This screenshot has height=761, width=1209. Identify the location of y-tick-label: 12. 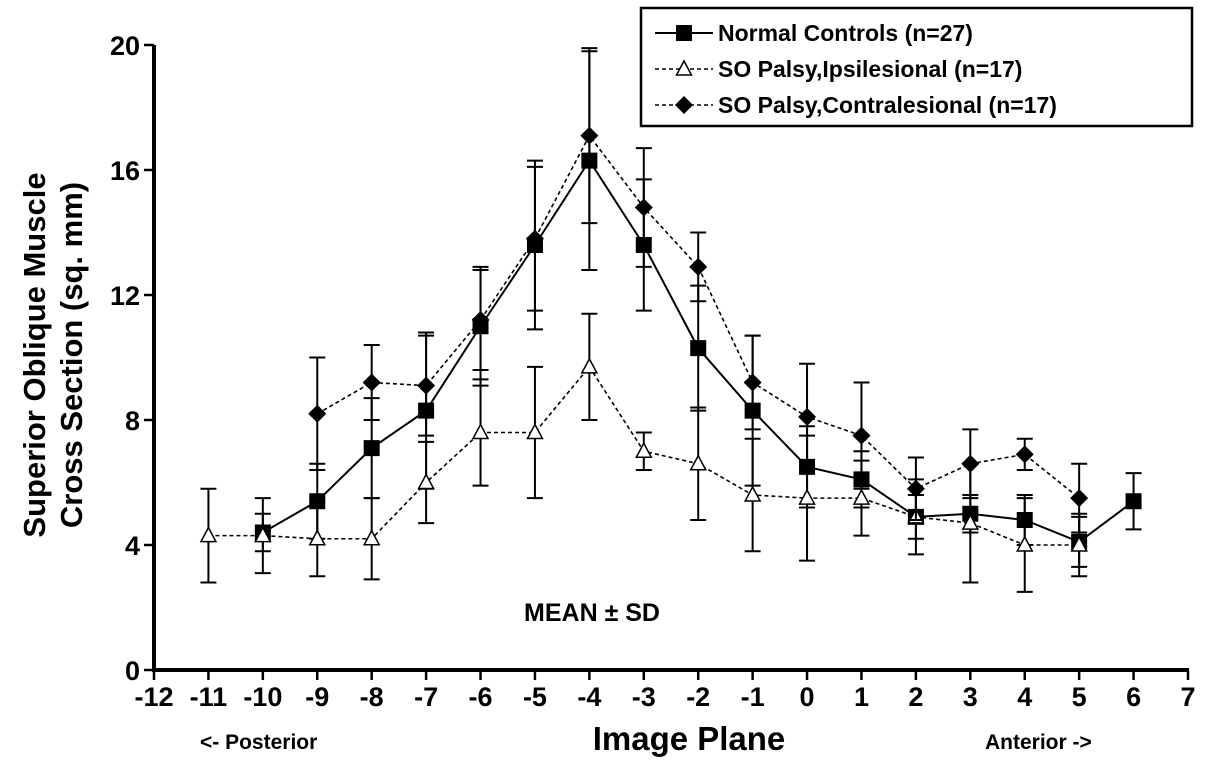
(125, 296).